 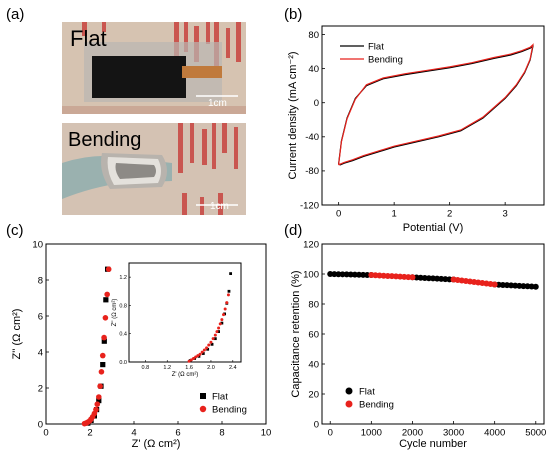 I want to click on chart-b-xtick-label-1: 1, so click(x=394, y=214).